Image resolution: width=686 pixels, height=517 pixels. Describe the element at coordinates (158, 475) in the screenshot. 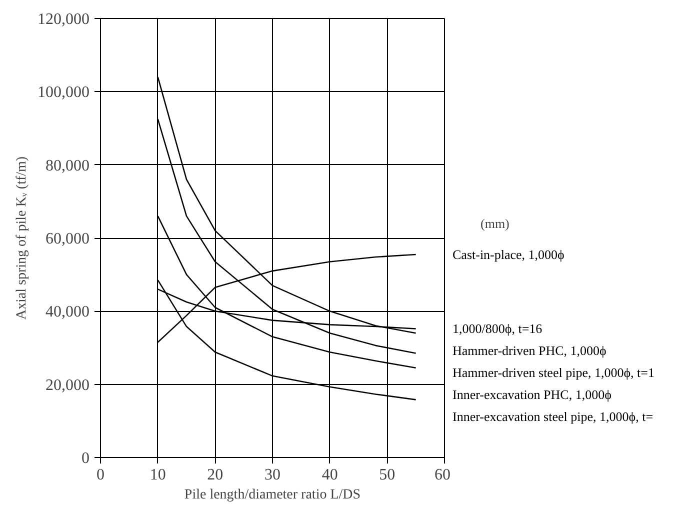

I see `x-tick-label: 10` at that location.